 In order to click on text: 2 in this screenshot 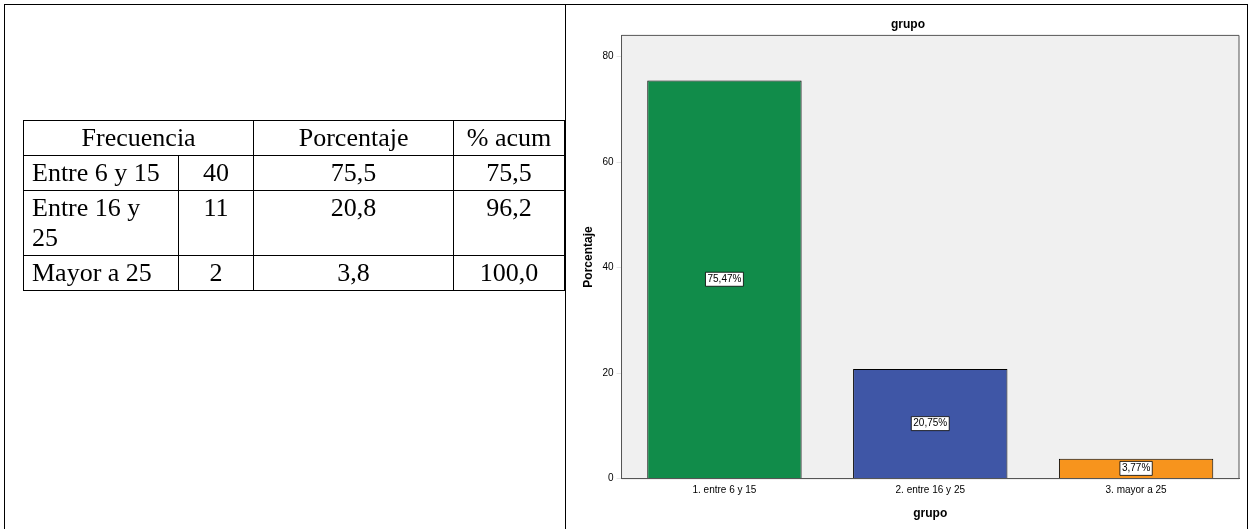, I will do `click(216, 273)`.